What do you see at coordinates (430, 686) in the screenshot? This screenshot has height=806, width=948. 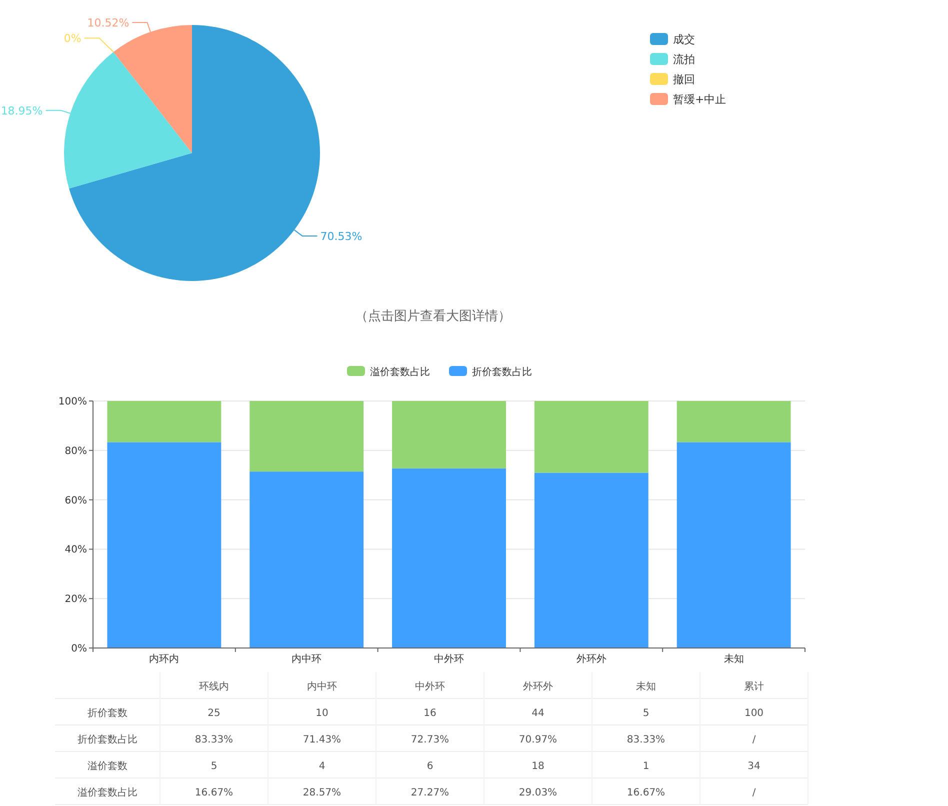 I see `category-label: 中外环` at bounding box center [430, 686].